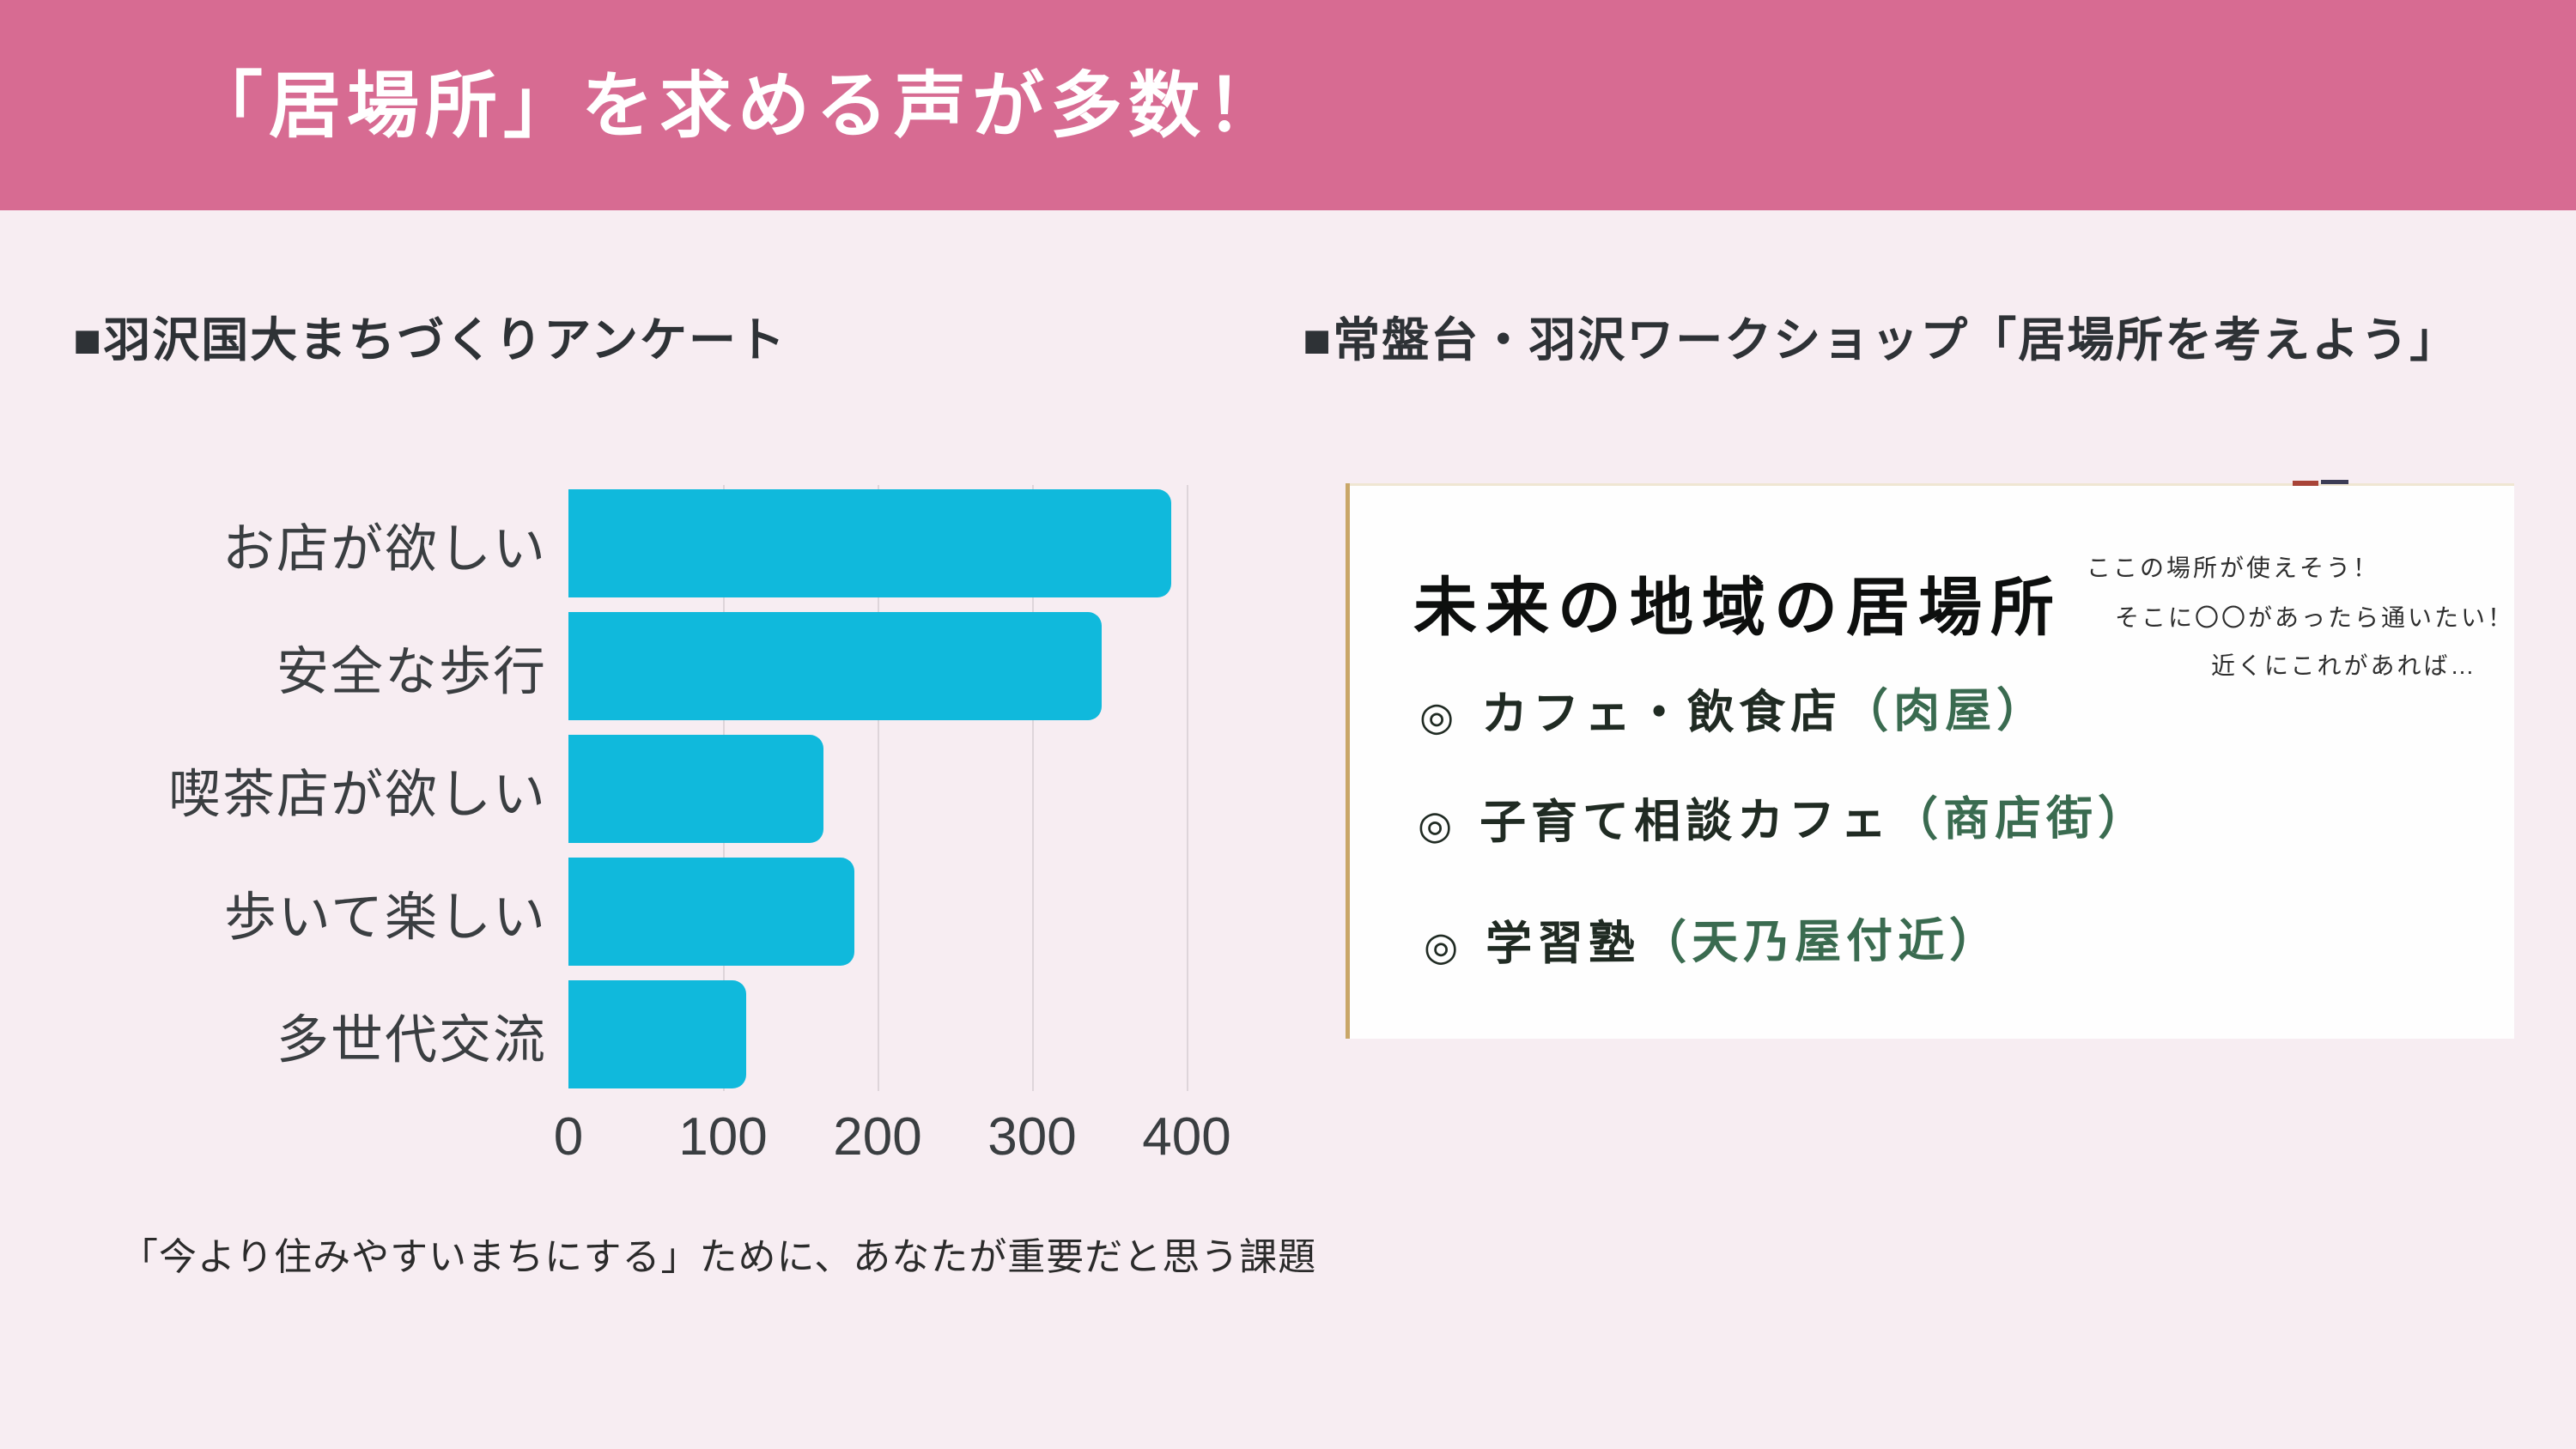  I want to click on card-bullet-item: ◎ 学習塾（天乃屋付近）, so click(1712, 942).